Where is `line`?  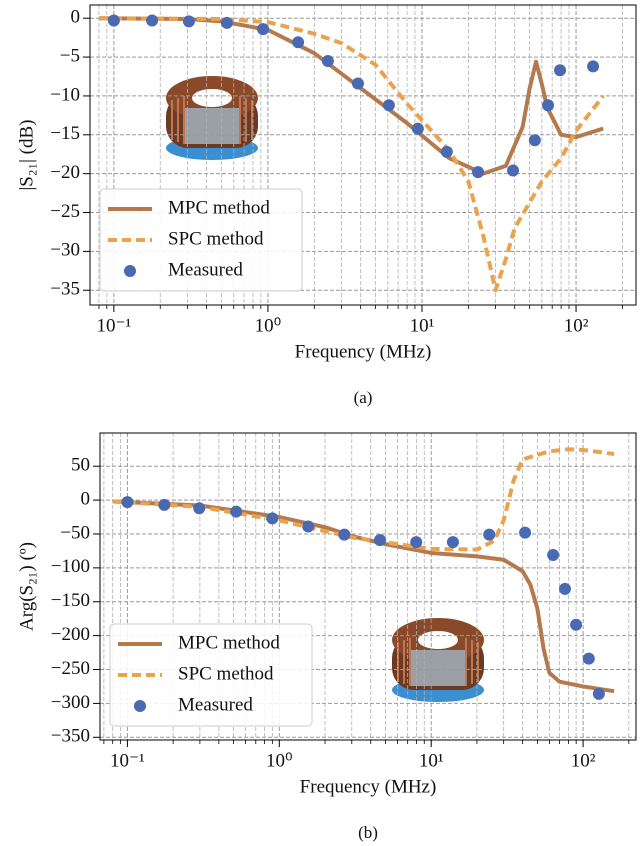 line is located at coordinates (363, 499).